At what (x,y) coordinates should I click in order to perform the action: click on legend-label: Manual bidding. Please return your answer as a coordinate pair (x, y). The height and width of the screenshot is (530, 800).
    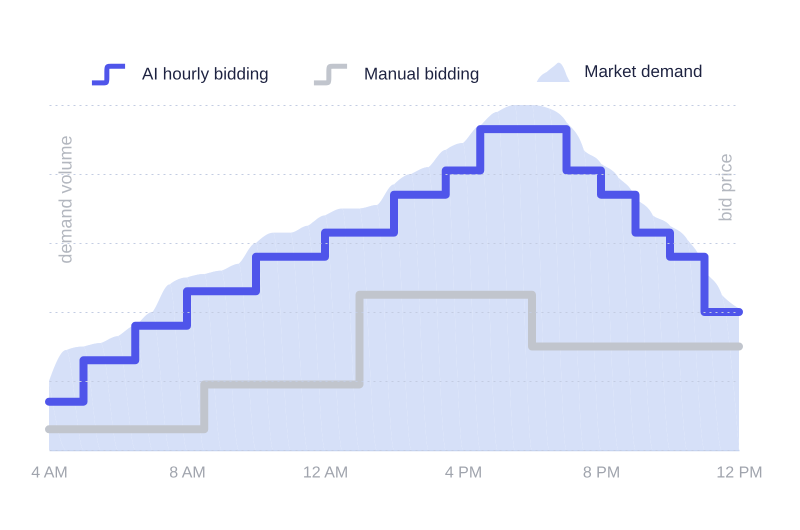
    Looking at the image, I should click on (422, 74).